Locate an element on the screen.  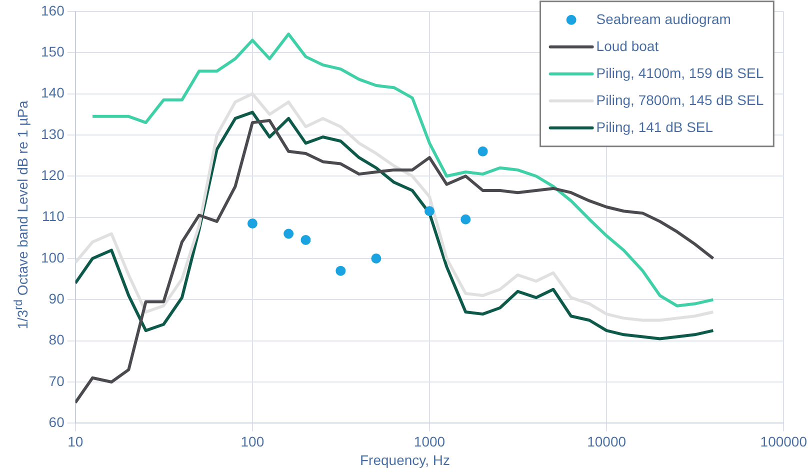
y-tick-label: 60 is located at coordinates (56, 422).